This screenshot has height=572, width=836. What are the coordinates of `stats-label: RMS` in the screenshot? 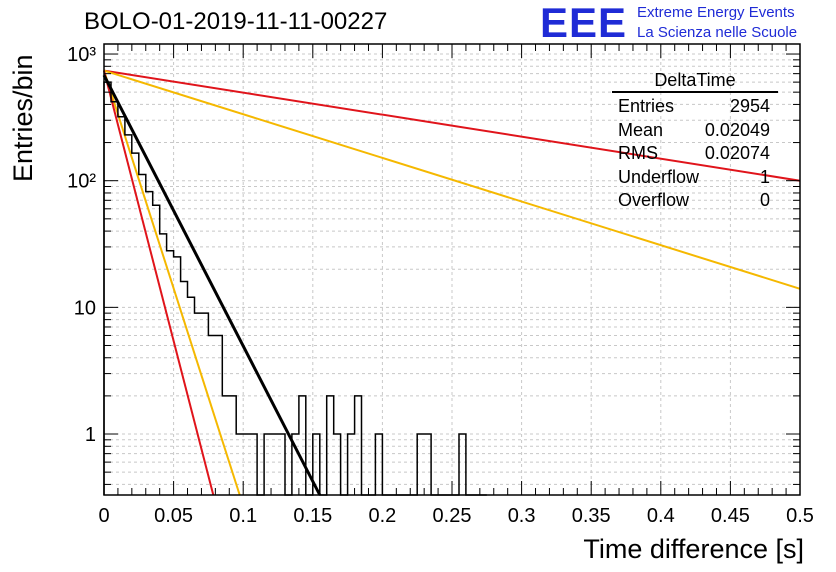 It's located at (638, 153).